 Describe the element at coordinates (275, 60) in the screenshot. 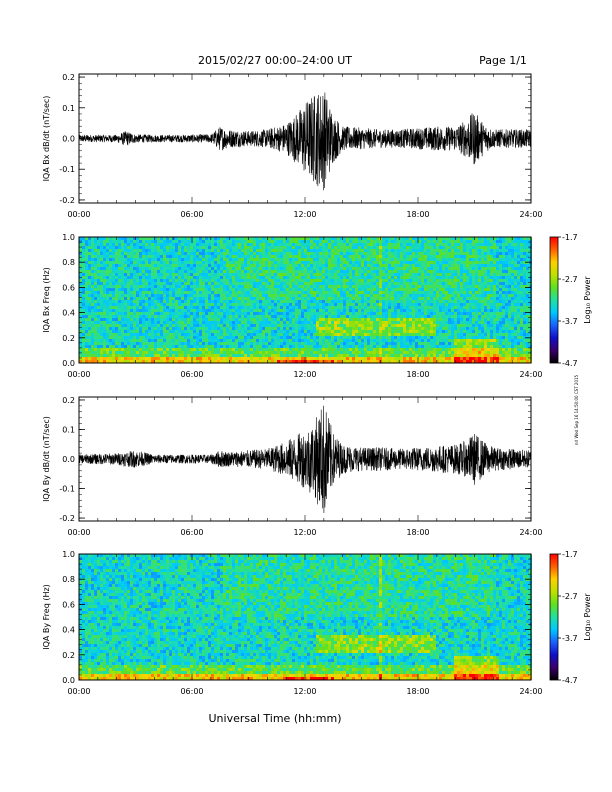

I see `figure-title: 2015/02/27 00:00–24:00 UT` at that location.